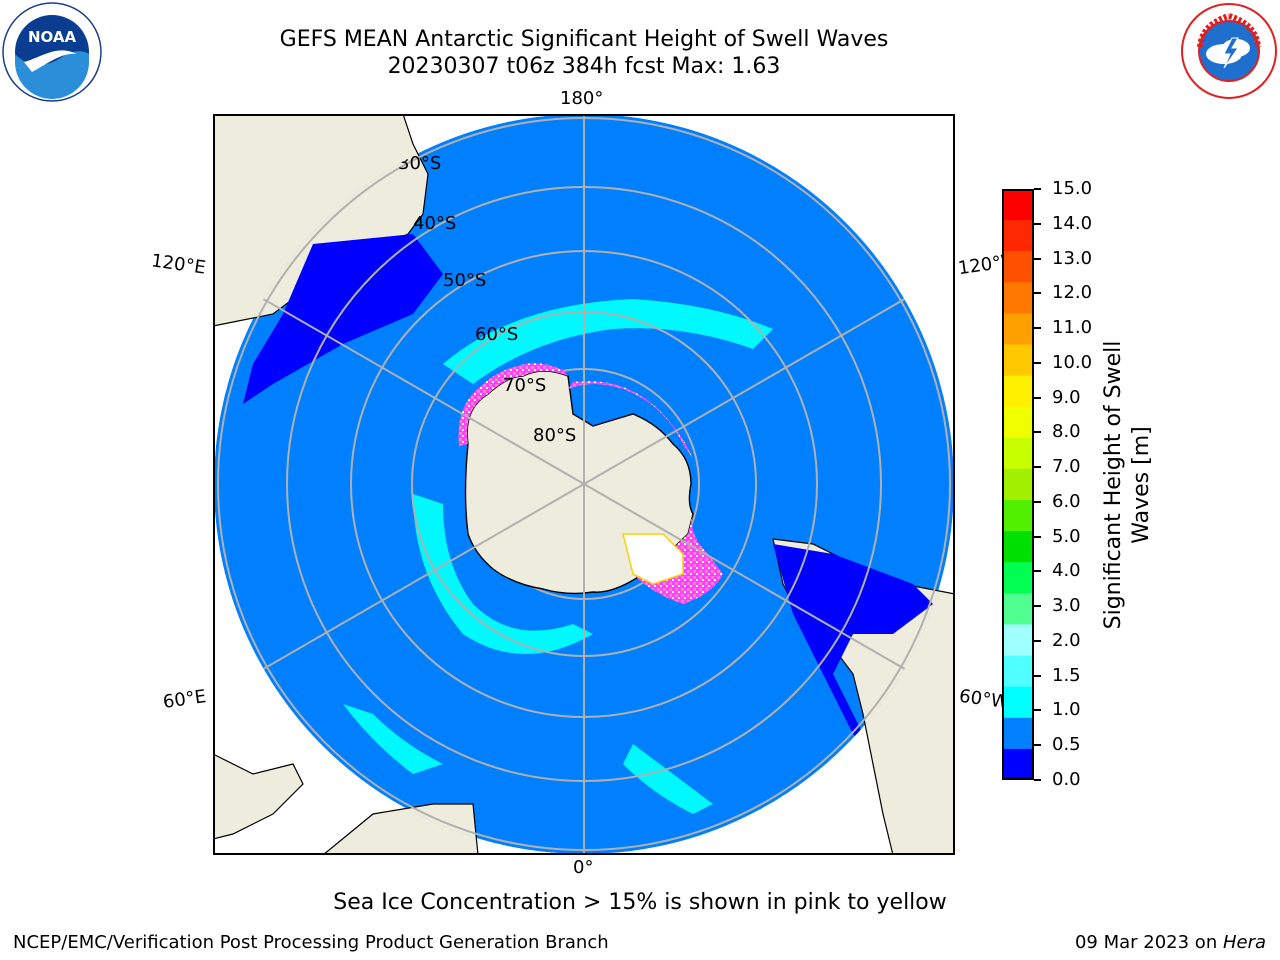 This screenshot has height=960, width=1280. Describe the element at coordinates (1072, 188) in the screenshot. I see `colorbar-tick-label: 15.0` at that location.